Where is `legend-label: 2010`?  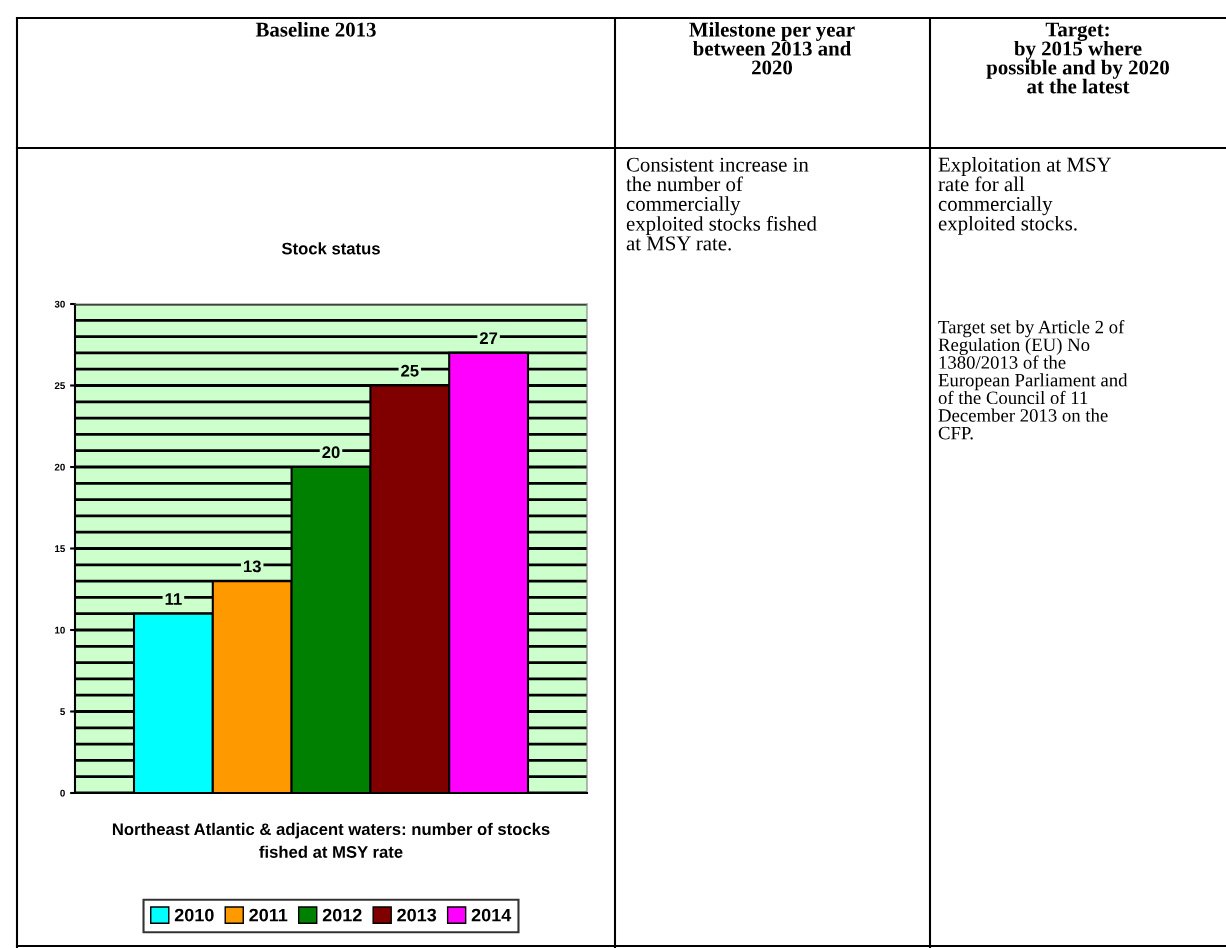
legend-label: 2010 is located at coordinates (194, 915).